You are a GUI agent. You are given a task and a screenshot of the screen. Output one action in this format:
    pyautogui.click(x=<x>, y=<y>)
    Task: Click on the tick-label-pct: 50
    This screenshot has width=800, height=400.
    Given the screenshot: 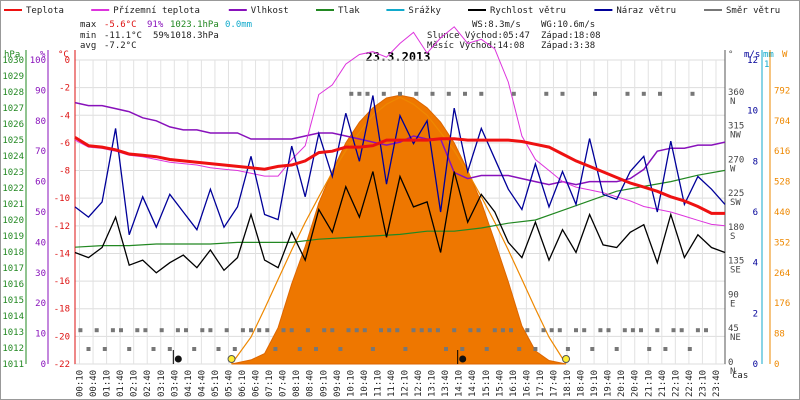 What is the action you would take?
    pyautogui.click(x=40, y=213)
    